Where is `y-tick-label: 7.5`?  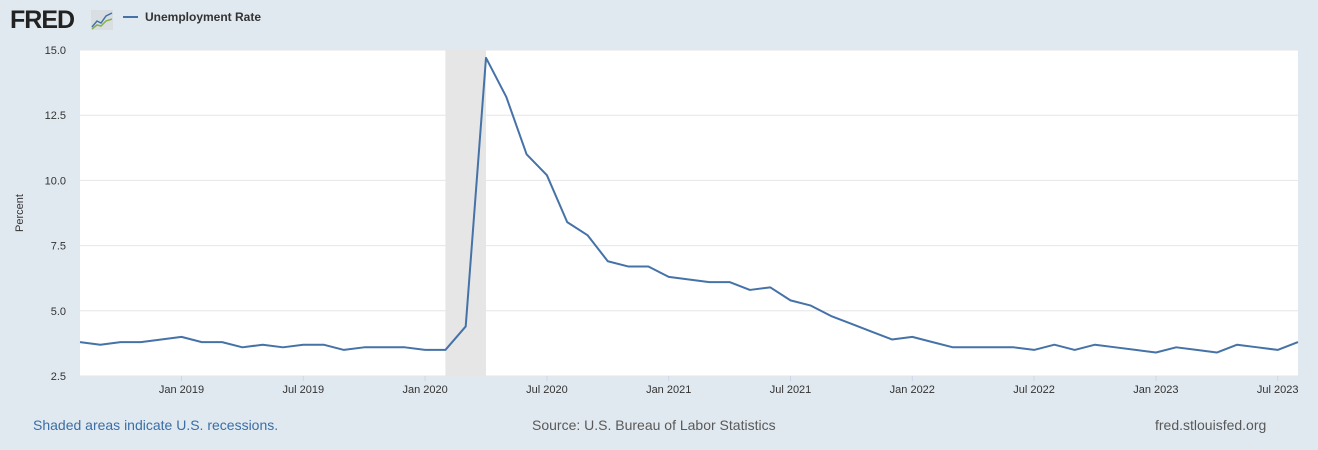 y-tick-label: 7.5 is located at coordinates (58, 247).